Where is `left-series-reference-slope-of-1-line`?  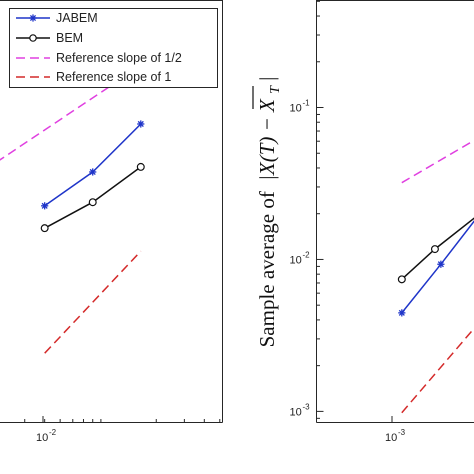 left-series-reference-slope-of-1-line is located at coordinates (93, 302).